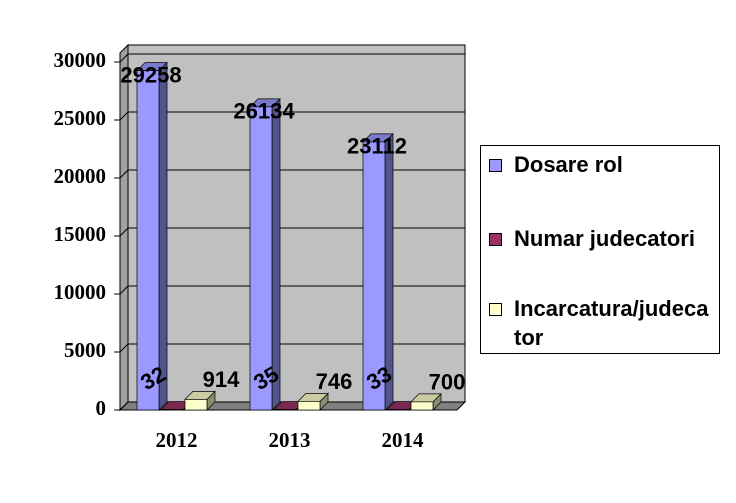 The image size is (736, 503). What do you see at coordinates (80, 60) in the screenshot?
I see `y-tick-label: 30000` at bounding box center [80, 60].